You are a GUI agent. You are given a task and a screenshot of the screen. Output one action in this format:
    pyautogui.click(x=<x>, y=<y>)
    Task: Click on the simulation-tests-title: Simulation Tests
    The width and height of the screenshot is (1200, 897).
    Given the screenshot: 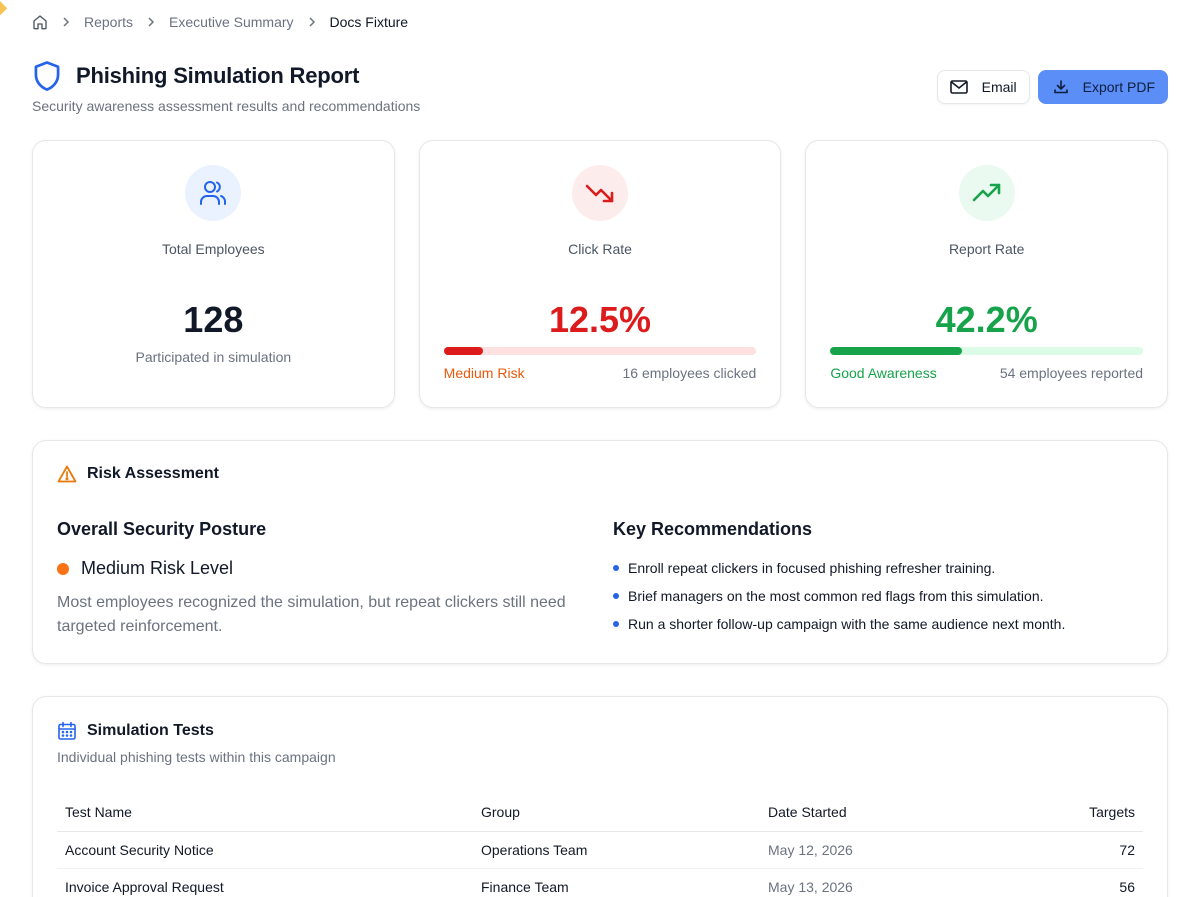 What is the action you would take?
    pyautogui.click(x=150, y=730)
    